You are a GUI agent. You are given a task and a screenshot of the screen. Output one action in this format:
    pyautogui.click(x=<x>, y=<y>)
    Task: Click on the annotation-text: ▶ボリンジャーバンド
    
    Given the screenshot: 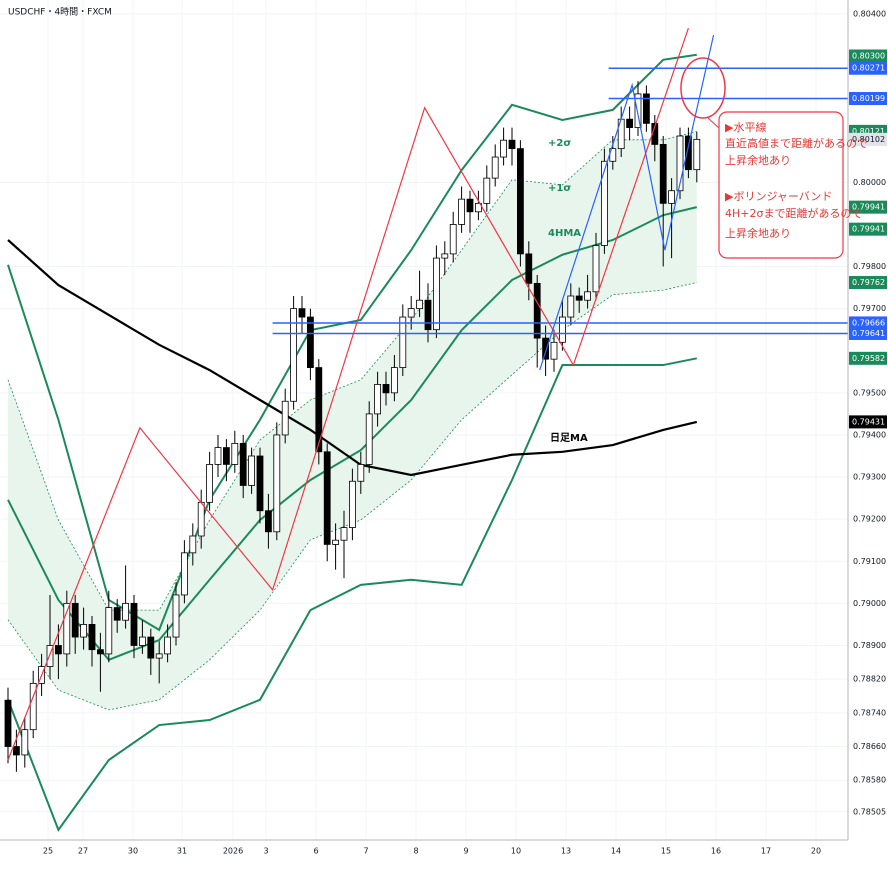 What is the action you would take?
    pyautogui.click(x=778, y=196)
    